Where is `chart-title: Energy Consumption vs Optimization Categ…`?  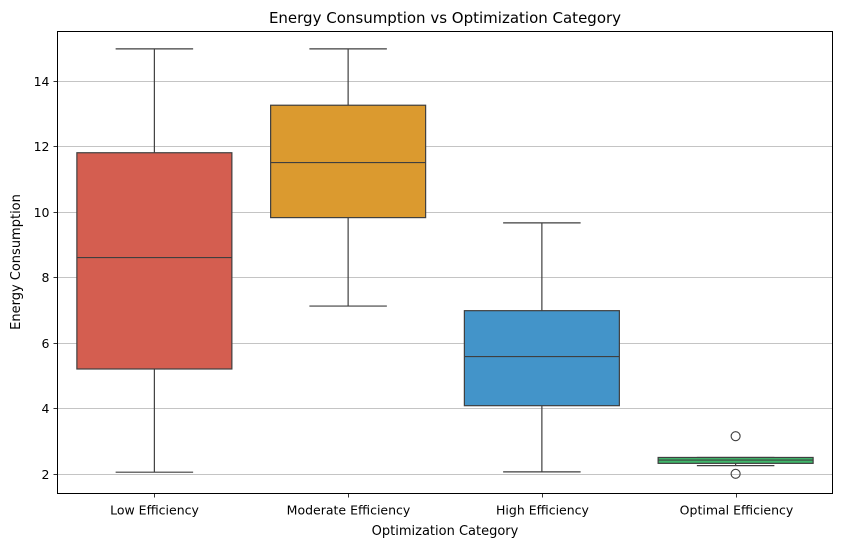 chart-title: Energy Consumption vs Optimization Categ… is located at coordinates (445, 18).